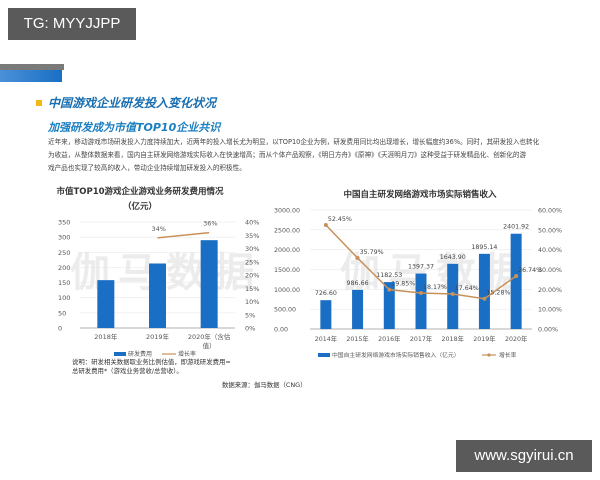  Describe the element at coordinates (209, 345) in the screenshot. I see `category-label: 值）` at that location.